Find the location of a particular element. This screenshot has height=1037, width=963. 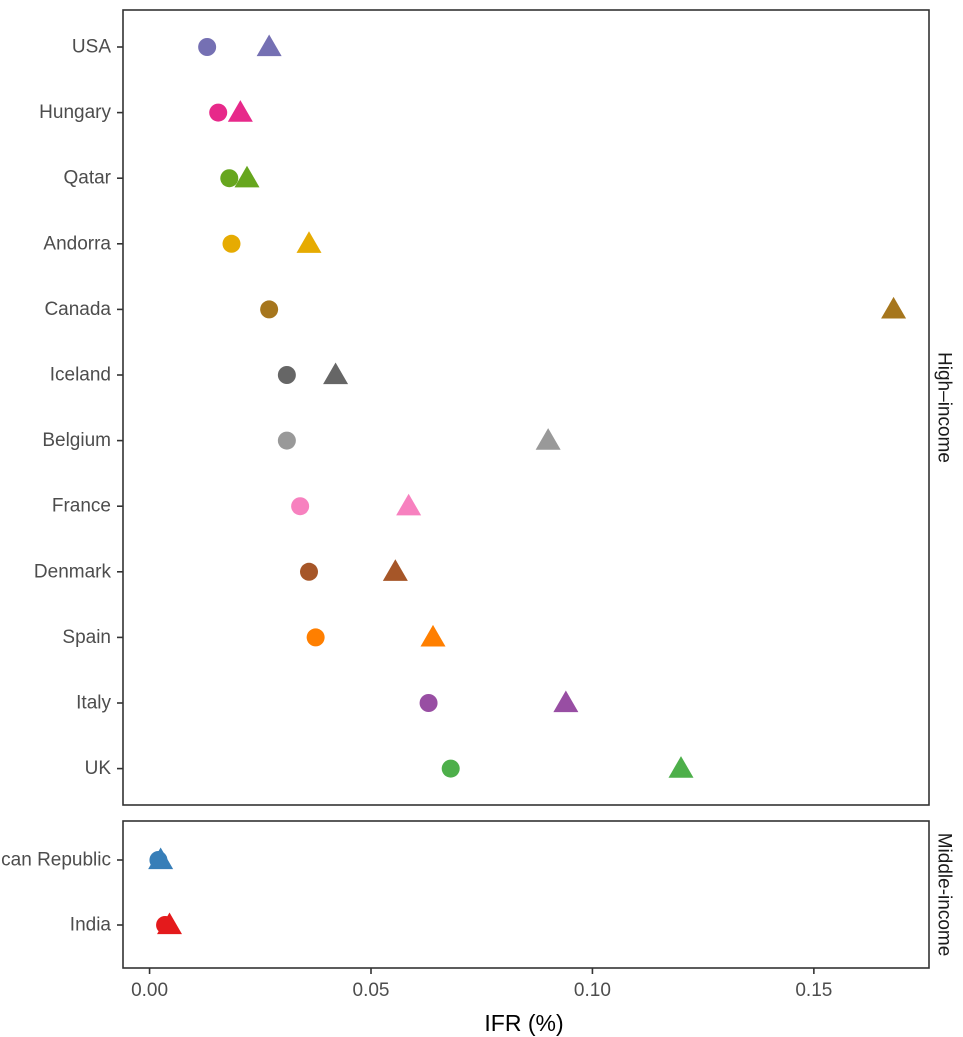

point-triangle-india is located at coordinates (169, 923).